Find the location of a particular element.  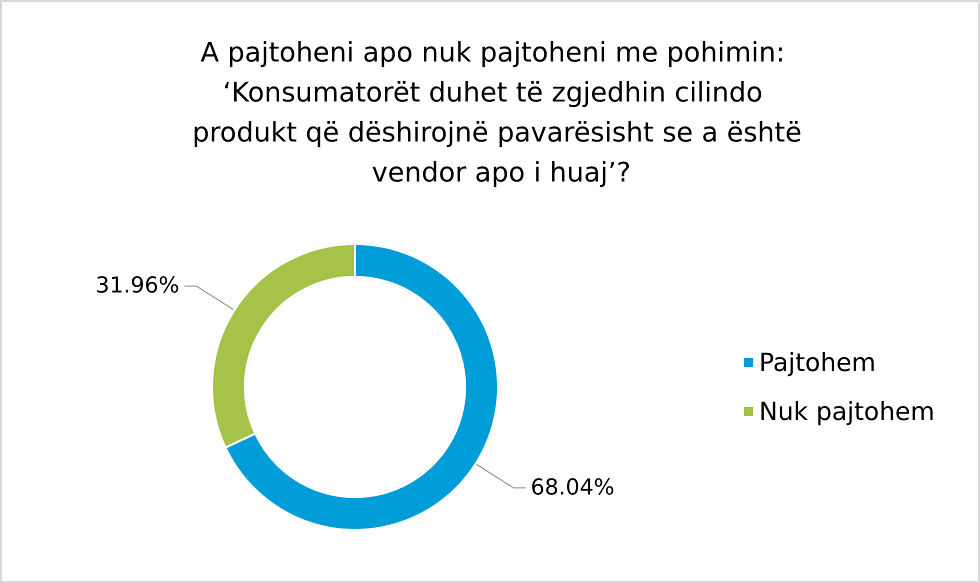

data-label: 68.04% is located at coordinates (572, 487).